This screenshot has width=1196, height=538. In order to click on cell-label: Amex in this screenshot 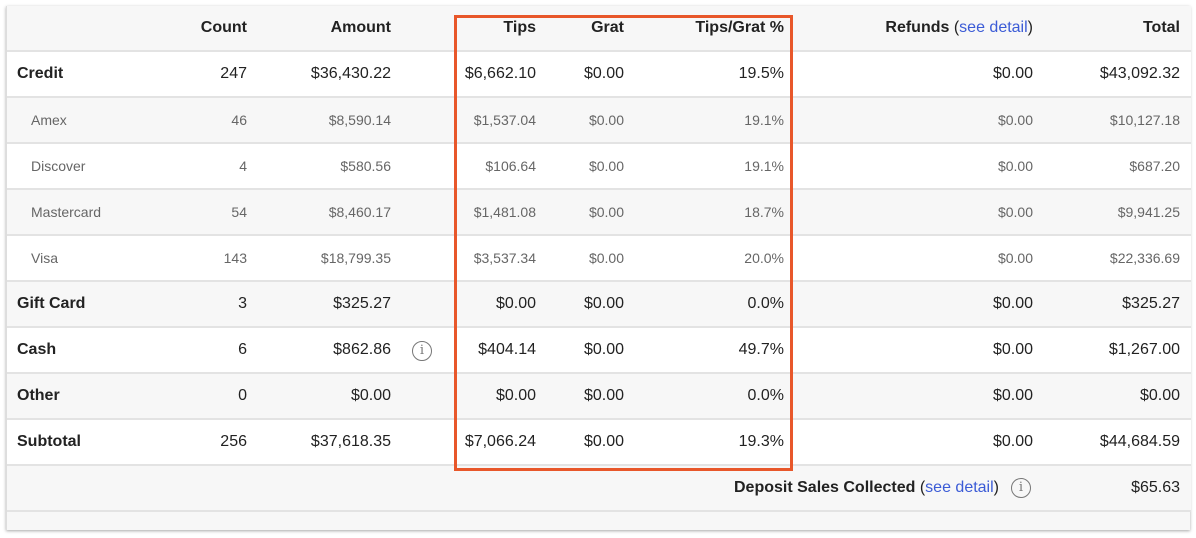, I will do `click(49, 120)`.